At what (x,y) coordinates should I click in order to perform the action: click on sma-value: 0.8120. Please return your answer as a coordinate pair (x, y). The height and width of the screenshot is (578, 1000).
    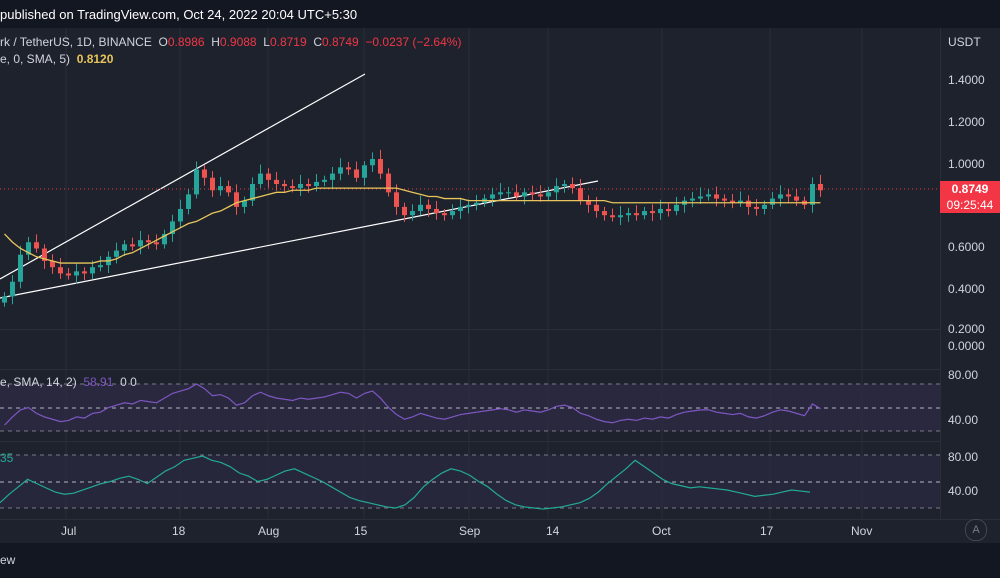
    Looking at the image, I should click on (95, 59).